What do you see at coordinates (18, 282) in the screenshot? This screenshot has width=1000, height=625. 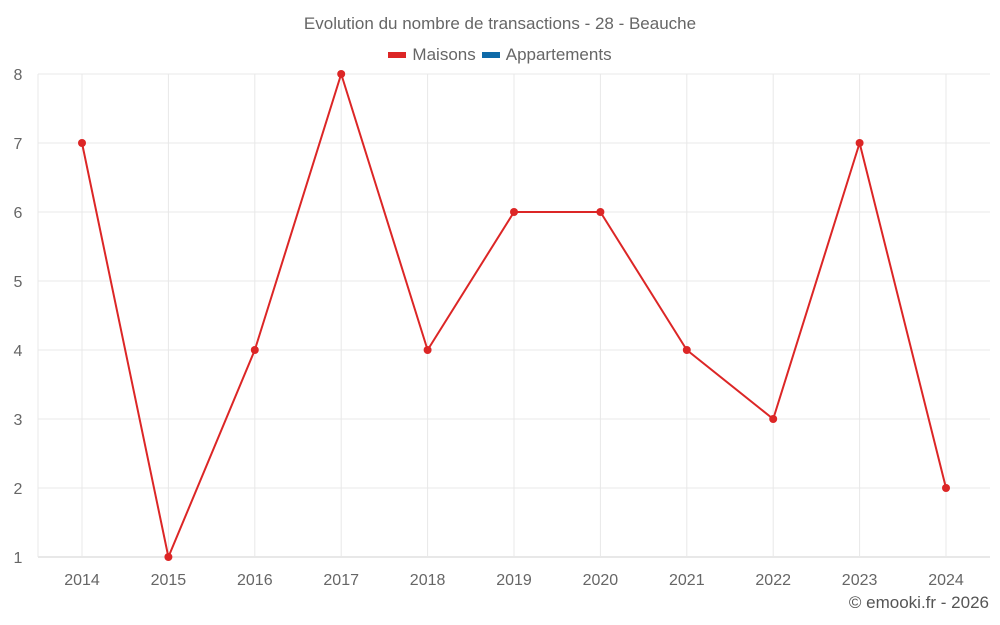 I see `y-tick-label: 5` at bounding box center [18, 282].